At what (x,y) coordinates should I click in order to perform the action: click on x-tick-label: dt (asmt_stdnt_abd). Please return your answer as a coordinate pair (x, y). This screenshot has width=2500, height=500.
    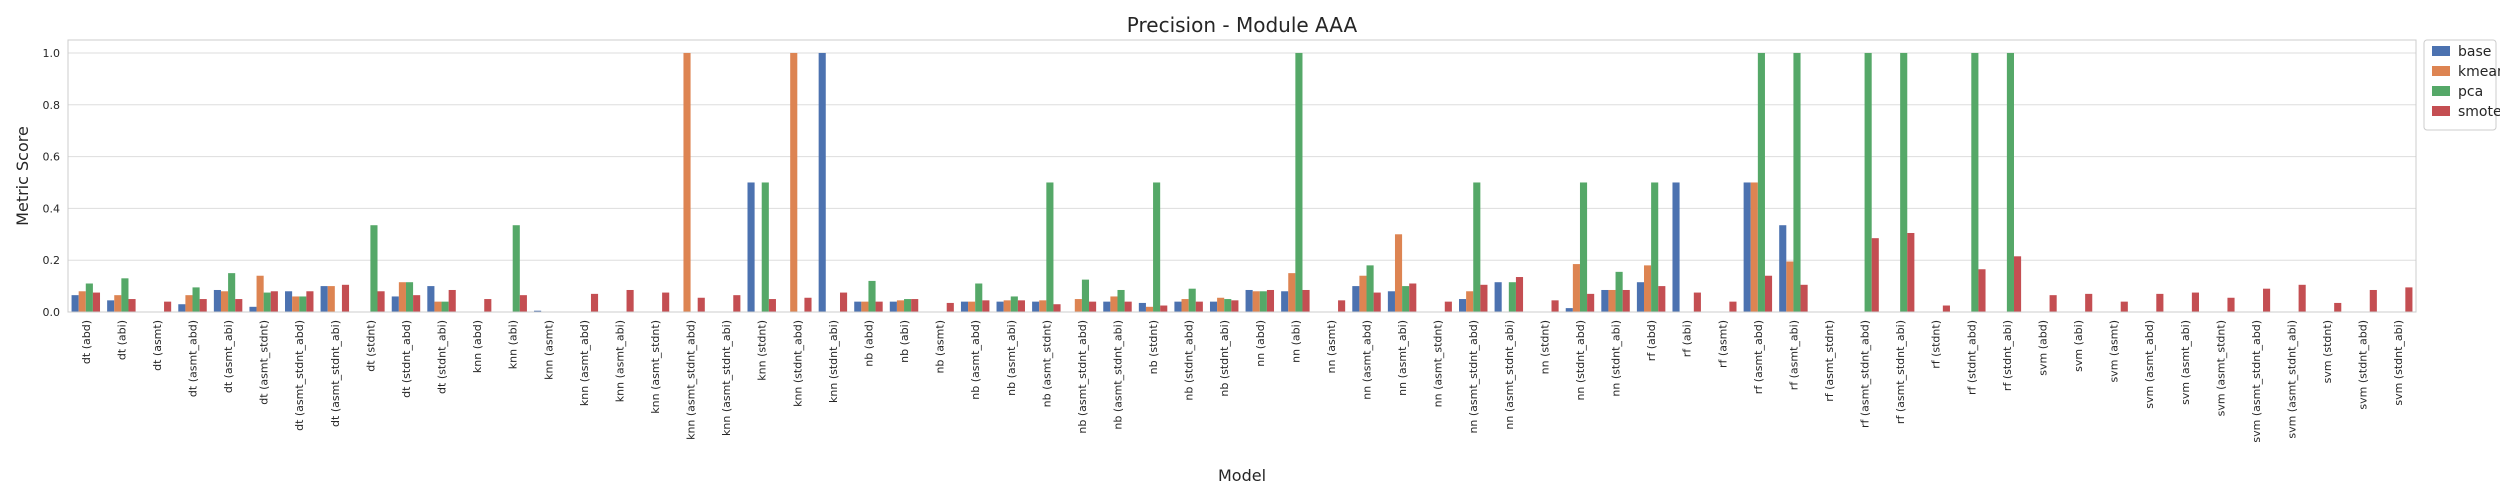
    Looking at the image, I should click on (299, 375).